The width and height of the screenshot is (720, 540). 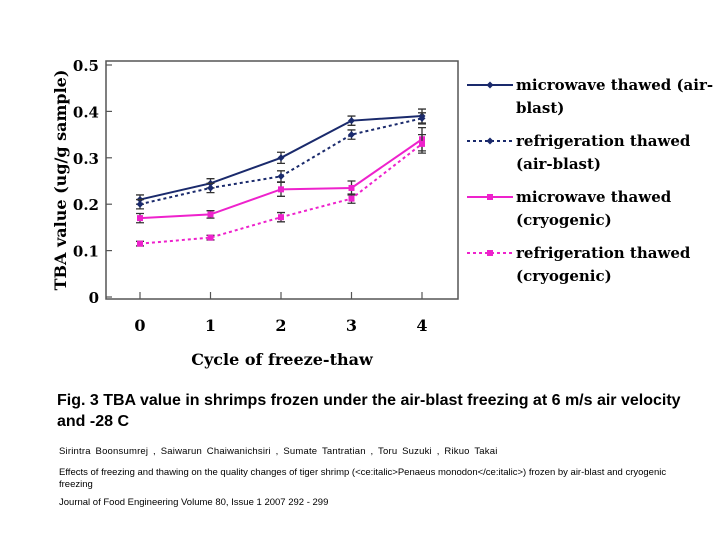 I want to click on series-line, so click(x=281, y=161).